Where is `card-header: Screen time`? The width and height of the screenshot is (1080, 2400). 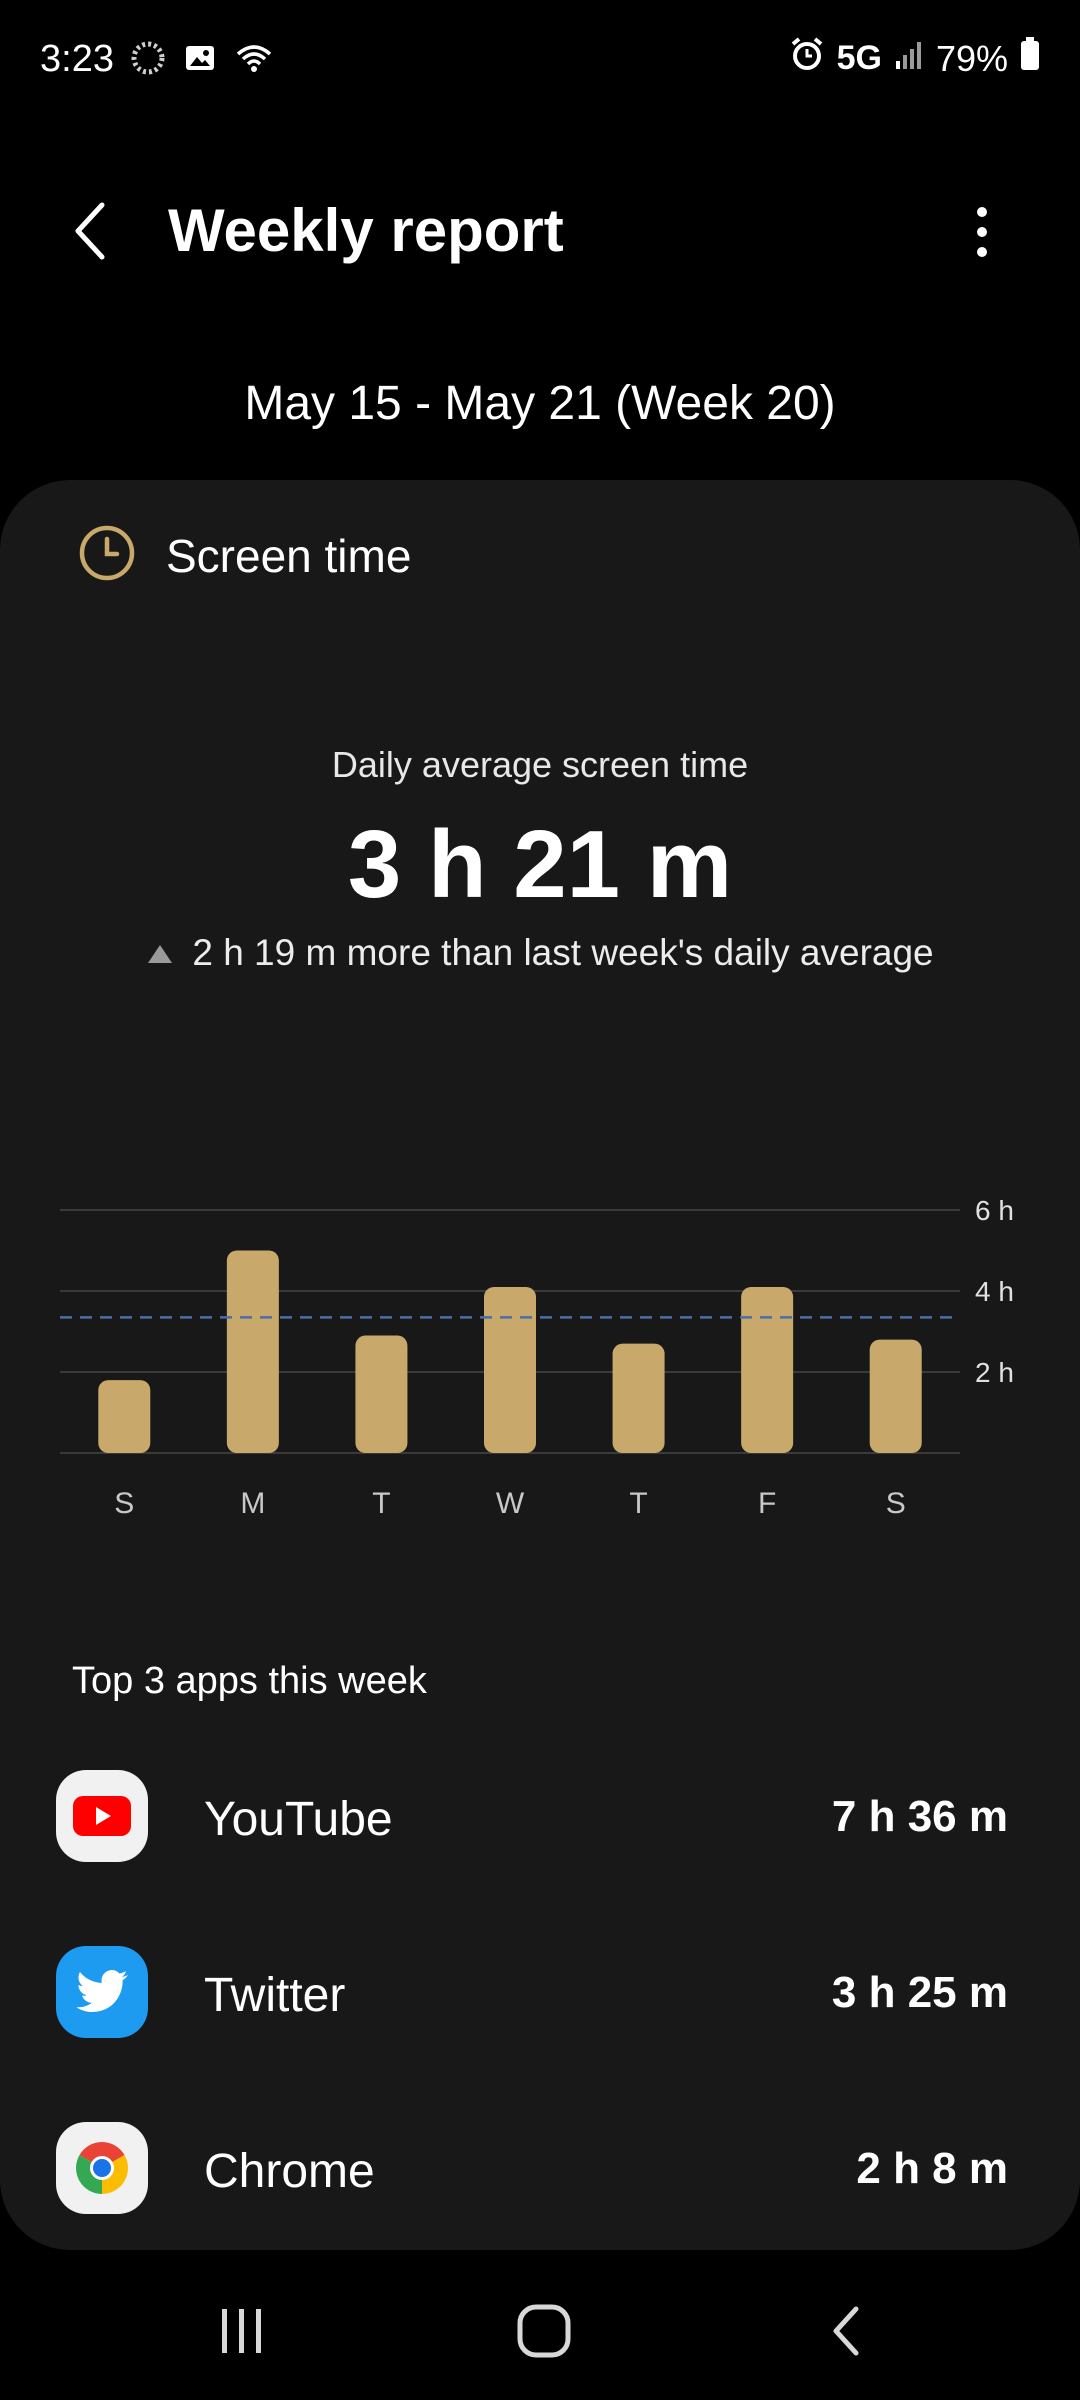 card-header: Screen time is located at coordinates (244, 555).